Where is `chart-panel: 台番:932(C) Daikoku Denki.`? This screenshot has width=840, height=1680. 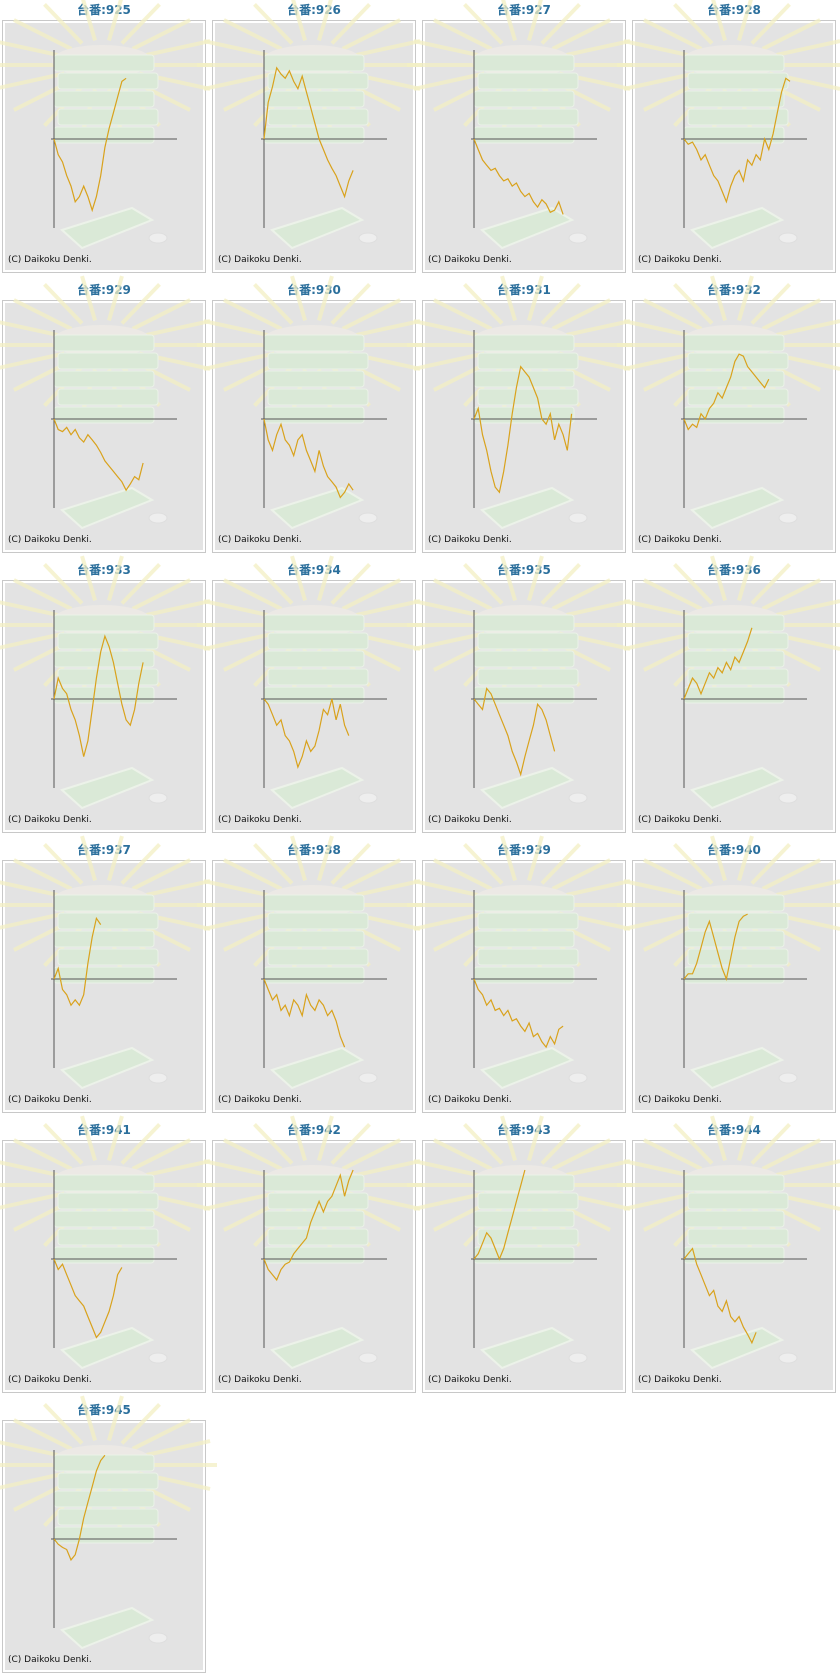
chart-panel: 台番:932(C) Daikoku Denki. is located at coordinates (728, 414).